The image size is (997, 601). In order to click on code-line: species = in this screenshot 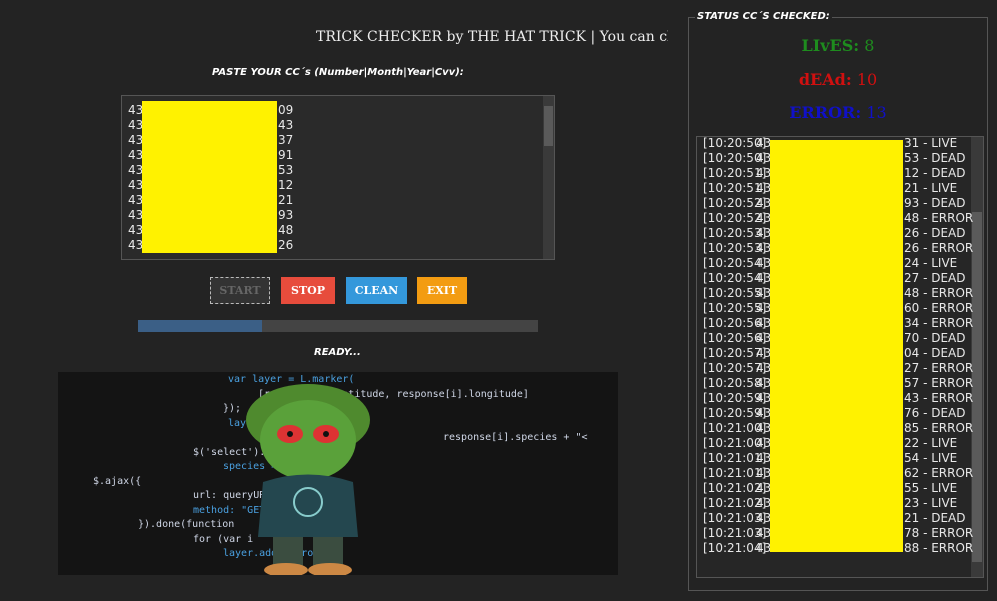, I will do `click(250, 466)`.